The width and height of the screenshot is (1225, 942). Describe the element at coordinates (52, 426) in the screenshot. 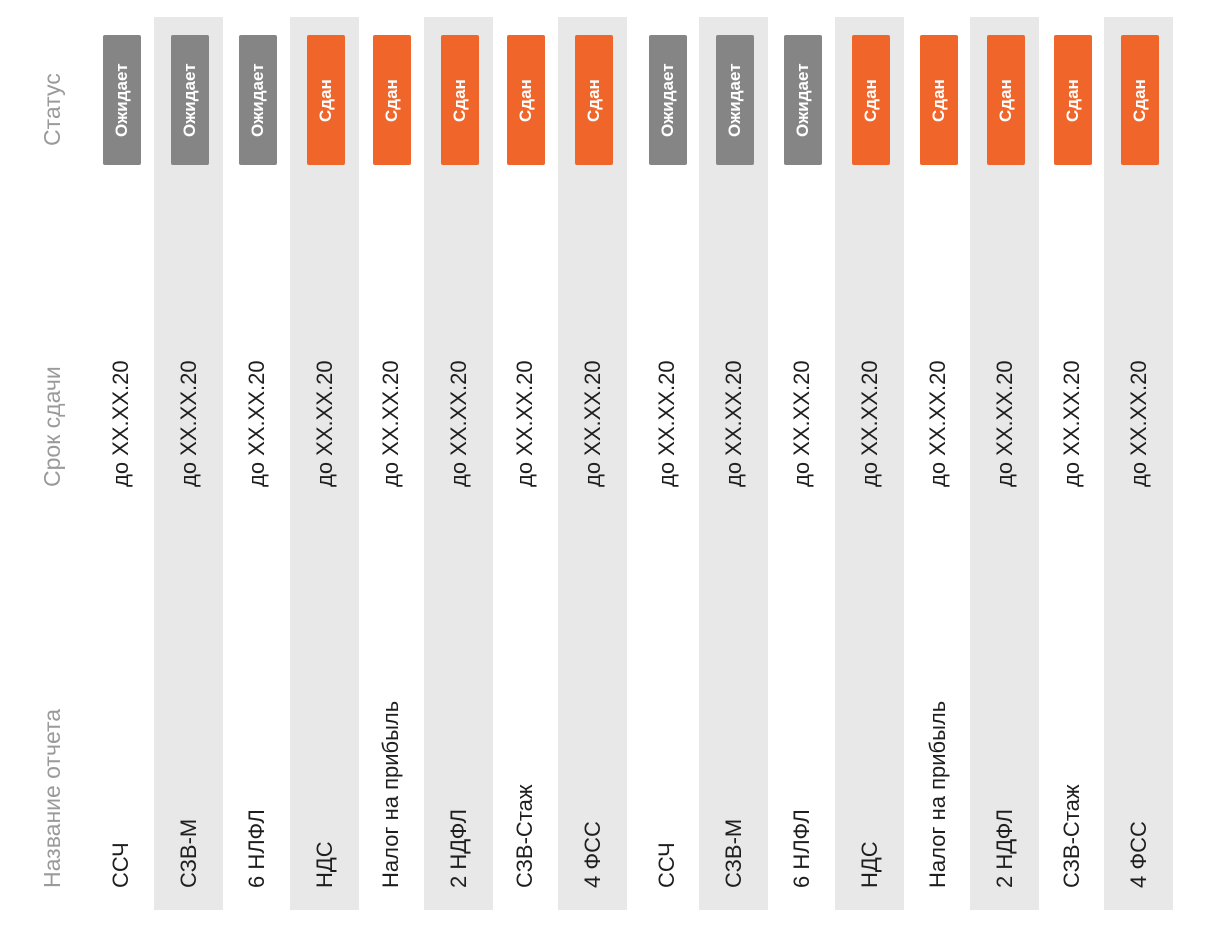

I see `header-deadline: Срок сдачи` at that location.